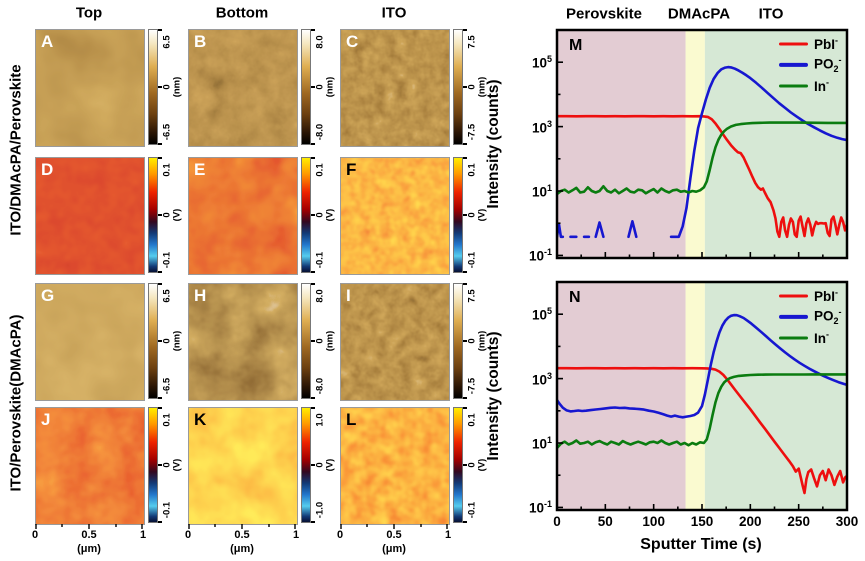 This screenshot has width=865, height=561. Describe the element at coordinates (472, 510) in the screenshot. I see `colorbar-L-min: -0.1` at that location.